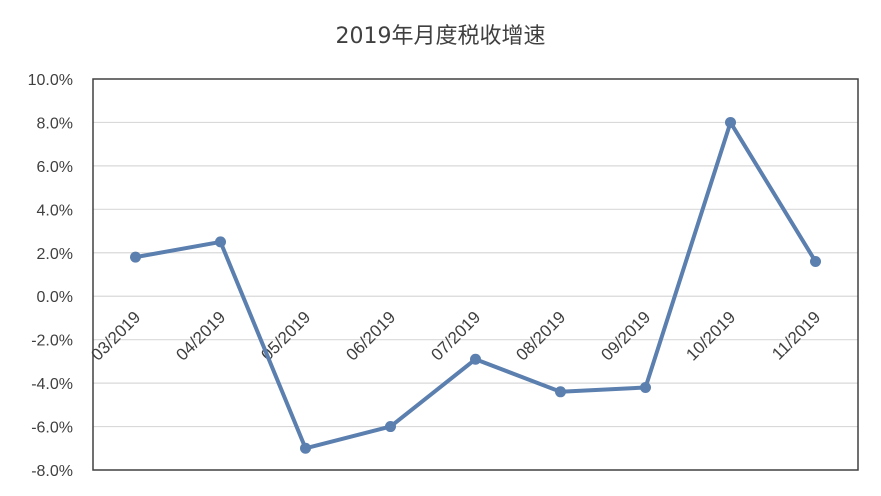 The height and width of the screenshot is (496, 881). What do you see at coordinates (55, 123) in the screenshot?
I see `y-tick-label: 8.0%` at bounding box center [55, 123].